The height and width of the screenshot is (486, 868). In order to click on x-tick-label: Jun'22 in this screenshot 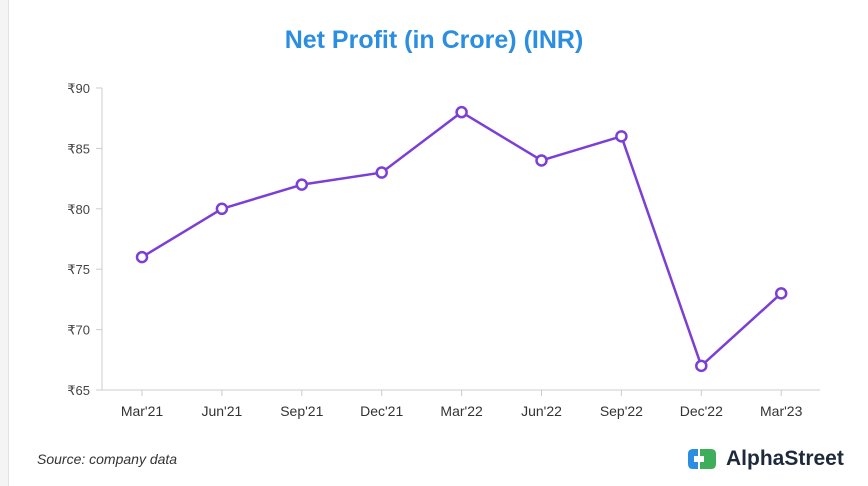, I will do `click(541, 411)`.